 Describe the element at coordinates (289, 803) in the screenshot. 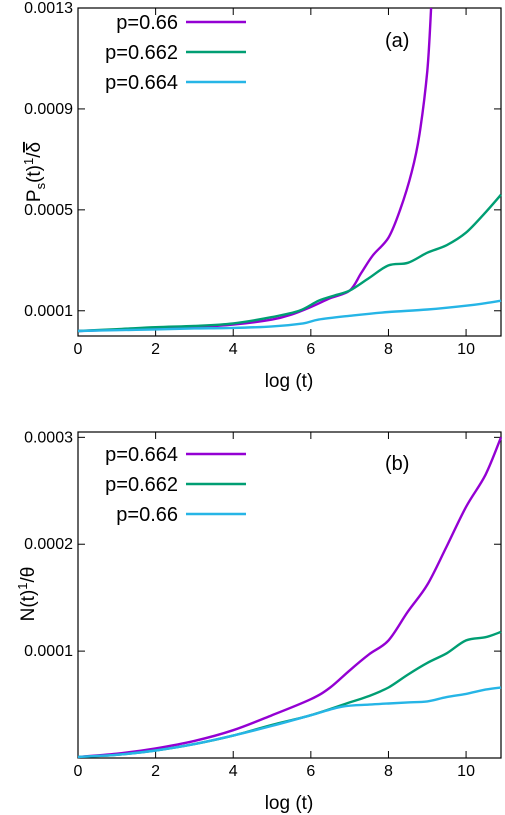

I see `x-axis-label-b: log (t)` at that location.